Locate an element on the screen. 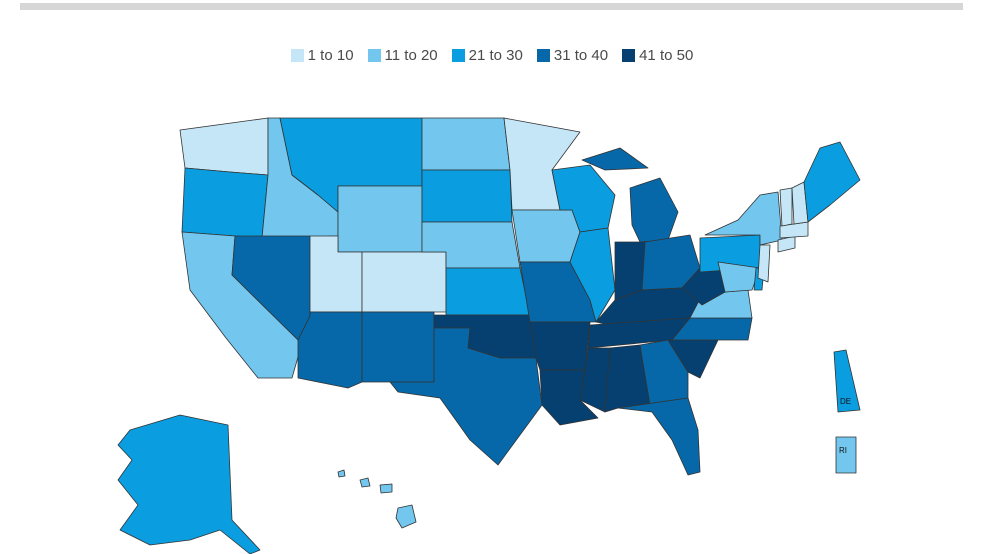  state-washington is located at coordinates (224, 146).